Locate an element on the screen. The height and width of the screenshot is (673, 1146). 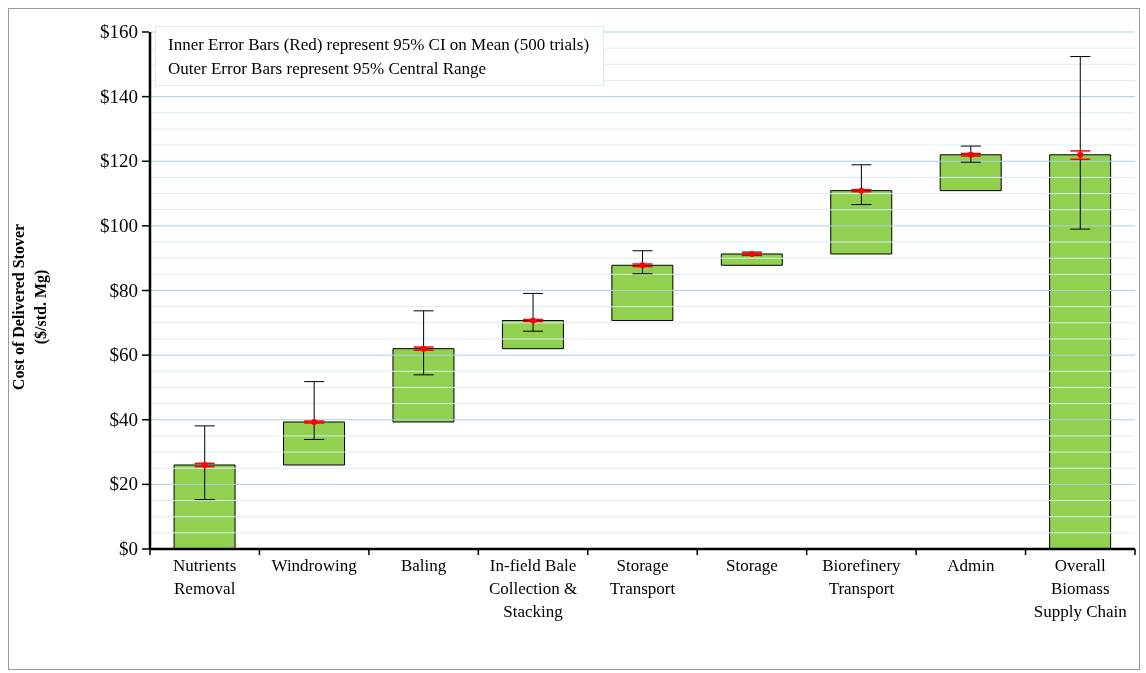
annotation: Outer Error Bars represent 95% Central Range is located at coordinates (328, 69).